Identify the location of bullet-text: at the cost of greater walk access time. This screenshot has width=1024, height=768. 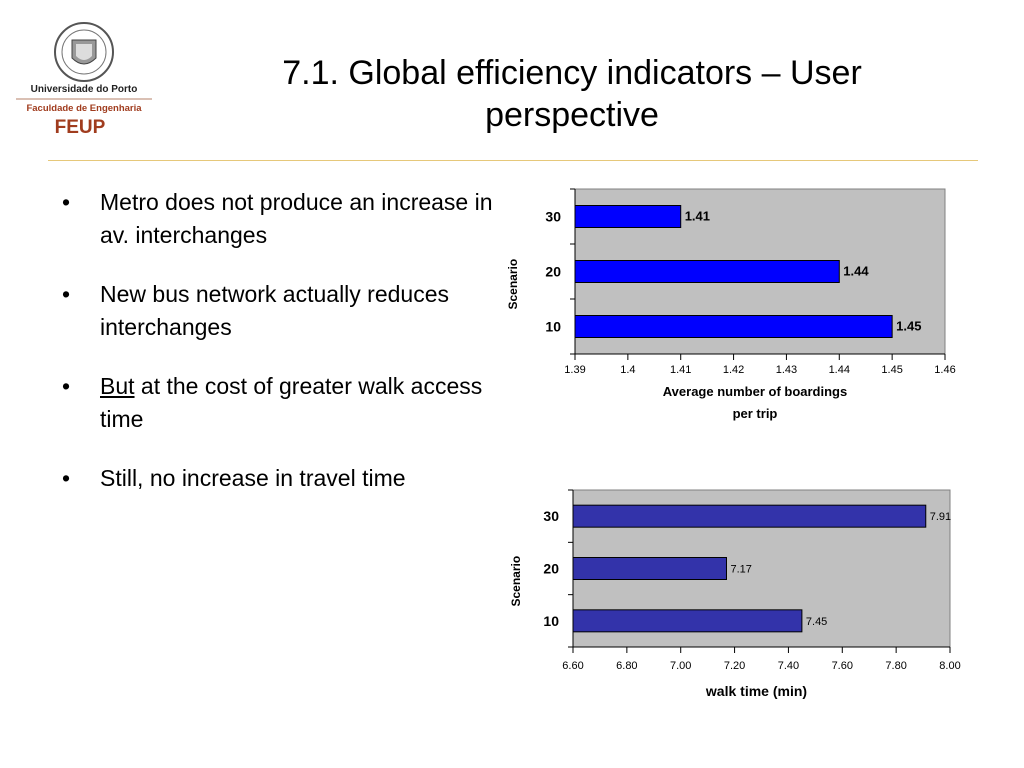
(291, 402).